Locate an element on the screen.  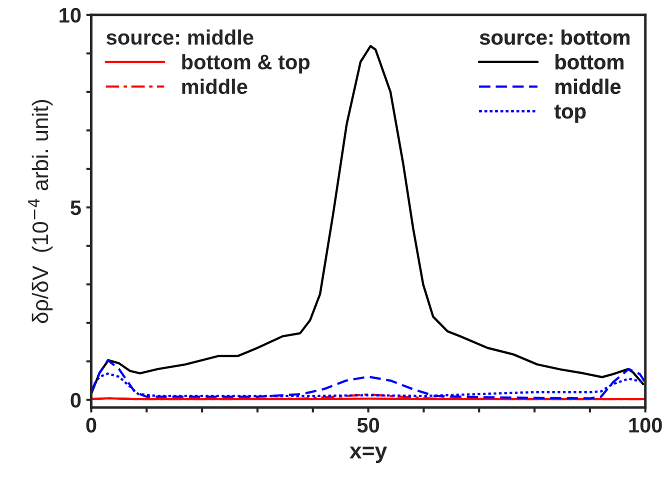
annotation: source: middle is located at coordinates (180, 37).